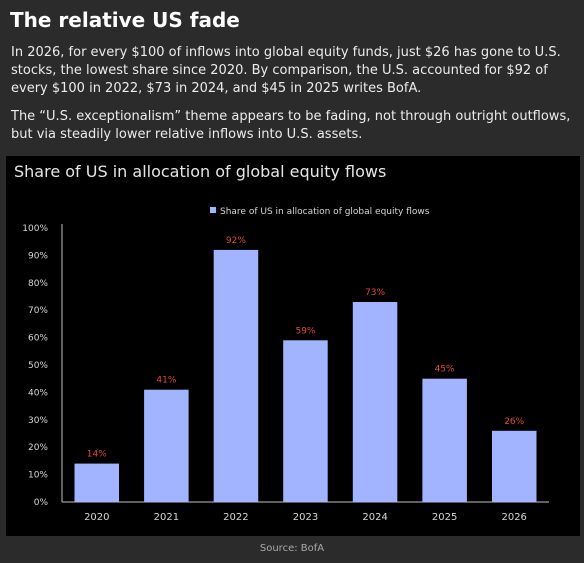 This screenshot has width=584, height=563. I want to click on y-tick-label: 20%, so click(38, 448).